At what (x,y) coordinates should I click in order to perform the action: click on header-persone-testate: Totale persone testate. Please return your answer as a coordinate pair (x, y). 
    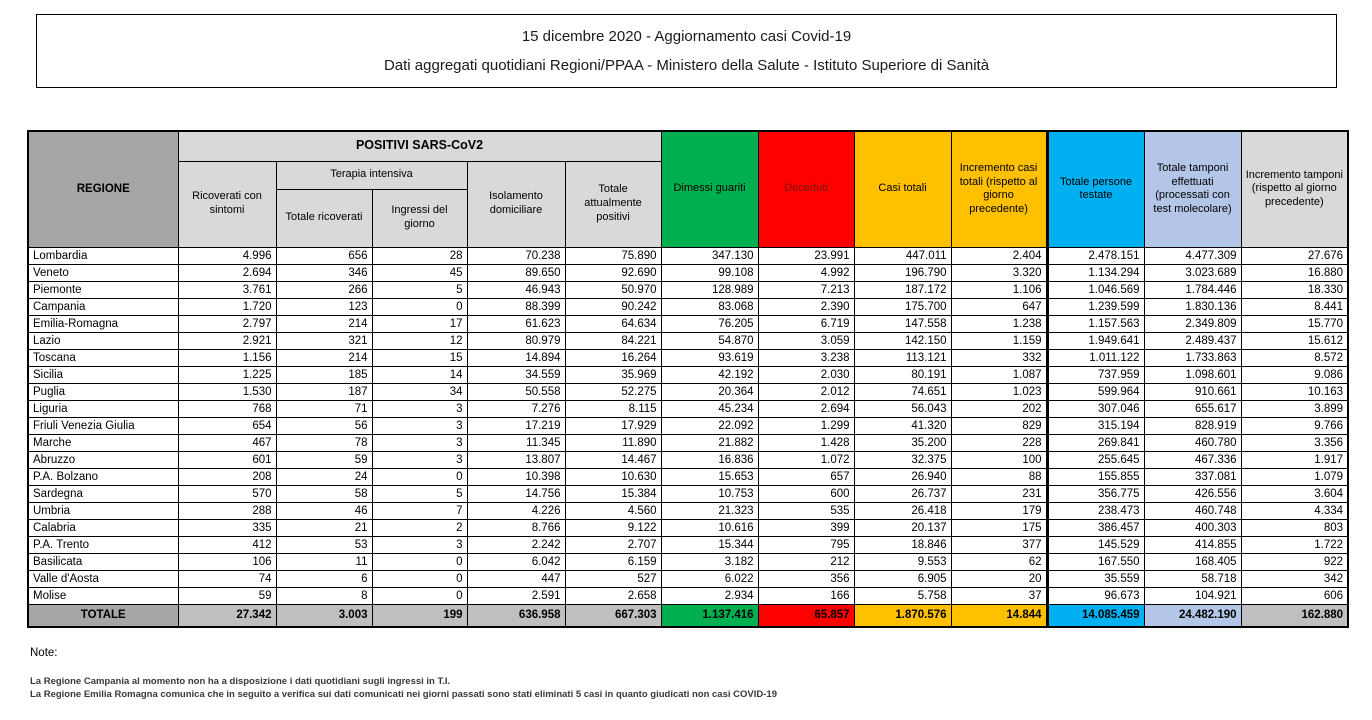
    Looking at the image, I should click on (1095, 189).